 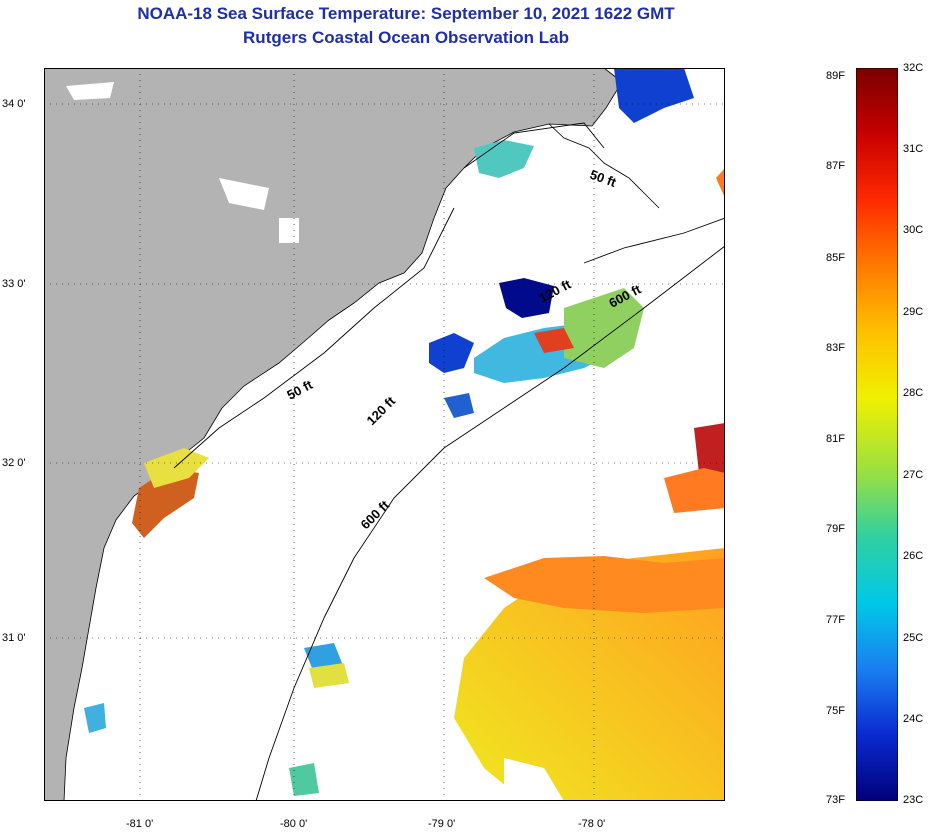 I want to click on map-subtitle: Rutgers Coastal Ocean Observation Lab, so click(x=406, y=37).